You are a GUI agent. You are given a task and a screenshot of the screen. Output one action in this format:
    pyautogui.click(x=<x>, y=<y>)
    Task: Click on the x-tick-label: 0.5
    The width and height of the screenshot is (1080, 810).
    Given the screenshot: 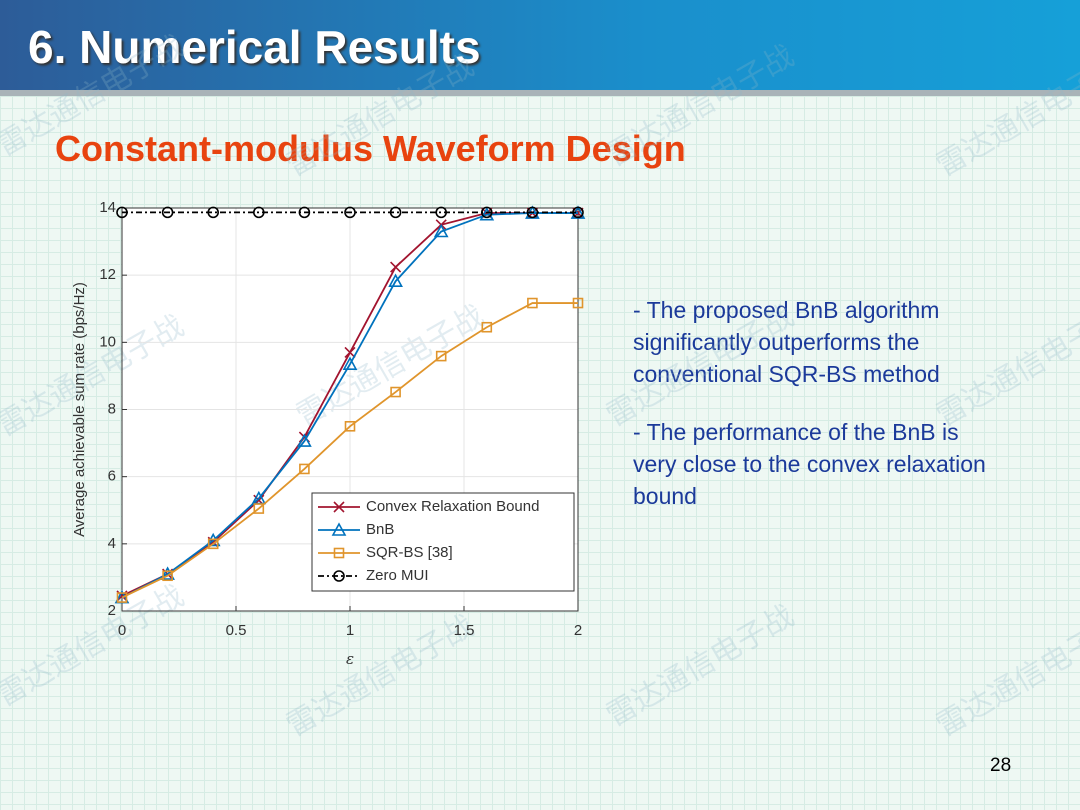 What is the action you would take?
    pyautogui.click(x=236, y=630)
    